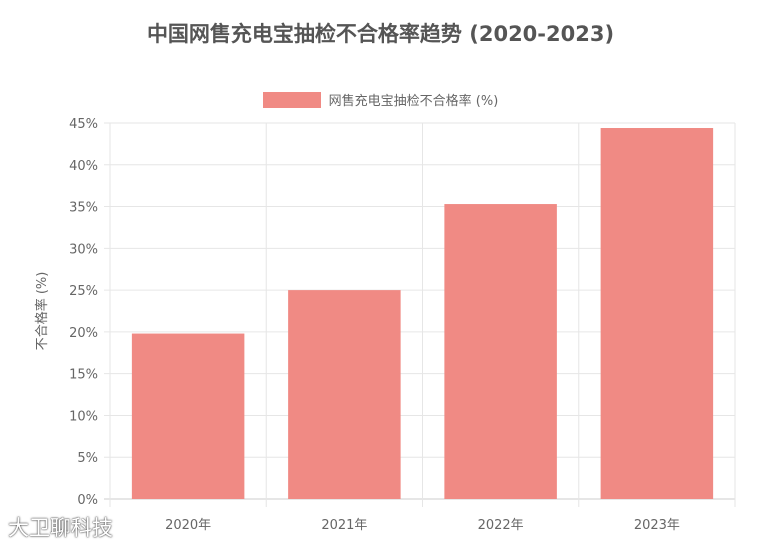 Image resolution: width=761 pixels, height=544 pixels. What do you see at coordinates (501, 525) in the screenshot?
I see `x-tick-label: 2022年` at bounding box center [501, 525].